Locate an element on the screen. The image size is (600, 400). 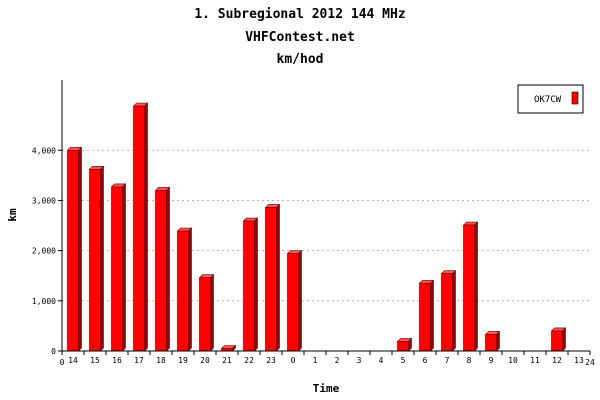
x-axis-title: Time is located at coordinates (326, 388).